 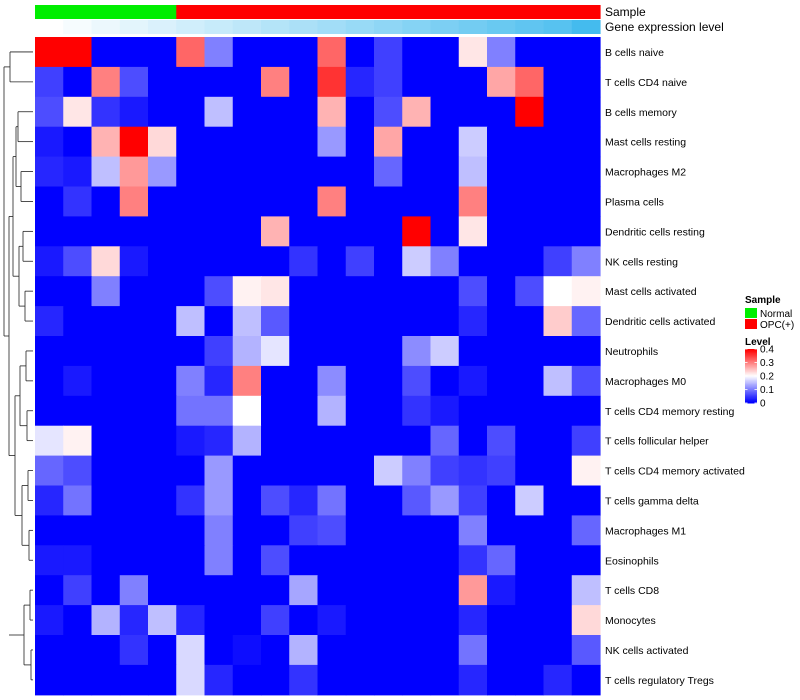 What do you see at coordinates (645, 531) in the screenshot?
I see `row-label: Macrophages M1` at bounding box center [645, 531].